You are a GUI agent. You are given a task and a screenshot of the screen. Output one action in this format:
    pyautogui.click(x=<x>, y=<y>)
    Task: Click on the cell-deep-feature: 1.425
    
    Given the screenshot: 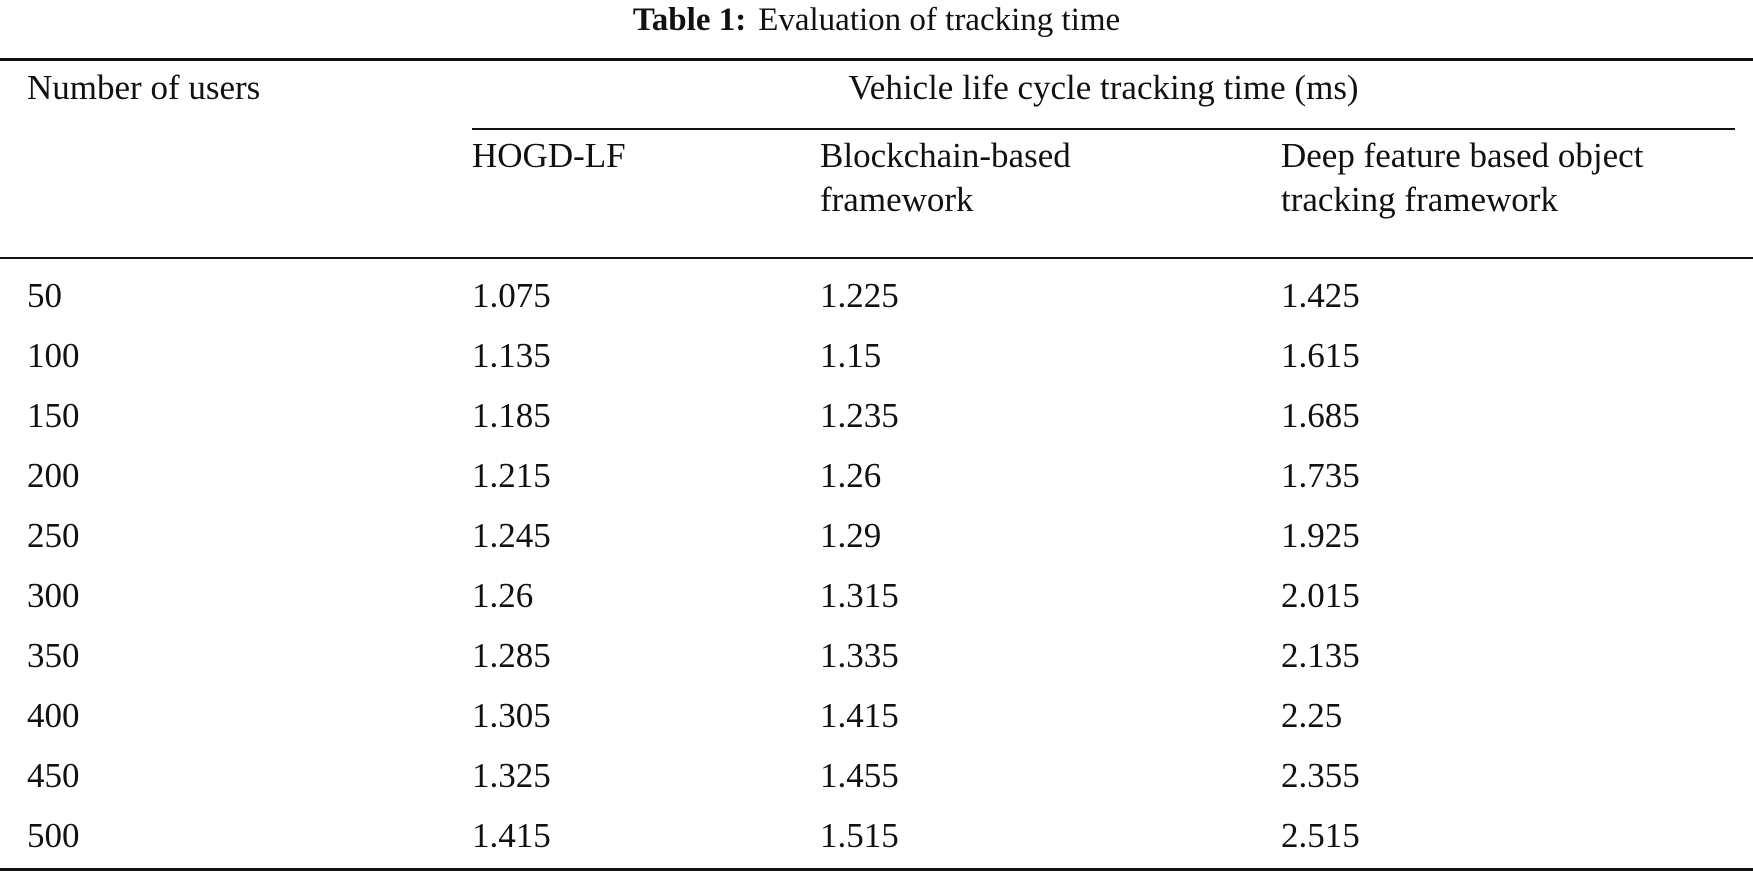 What is the action you would take?
    pyautogui.click(x=1320, y=295)
    